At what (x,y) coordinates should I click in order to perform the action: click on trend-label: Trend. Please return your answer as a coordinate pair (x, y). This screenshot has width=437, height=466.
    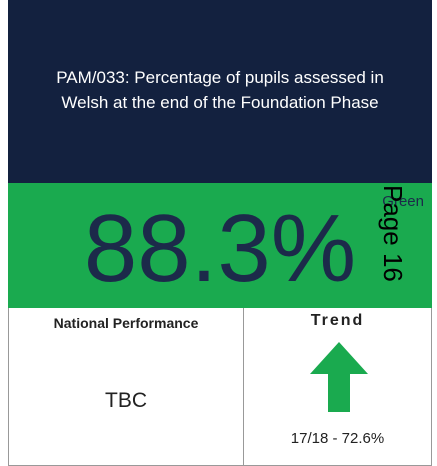
    Looking at the image, I should click on (337, 320).